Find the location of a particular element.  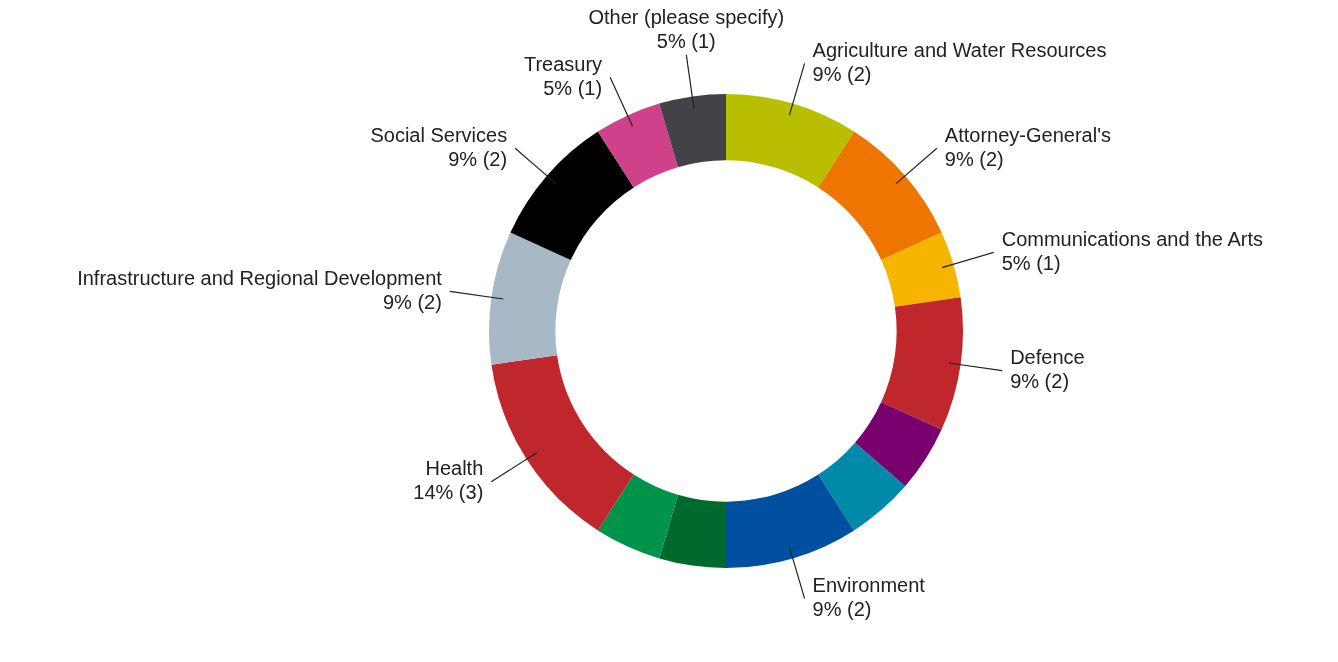

data-label: 14% (3) is located at coordinates (448, 492).